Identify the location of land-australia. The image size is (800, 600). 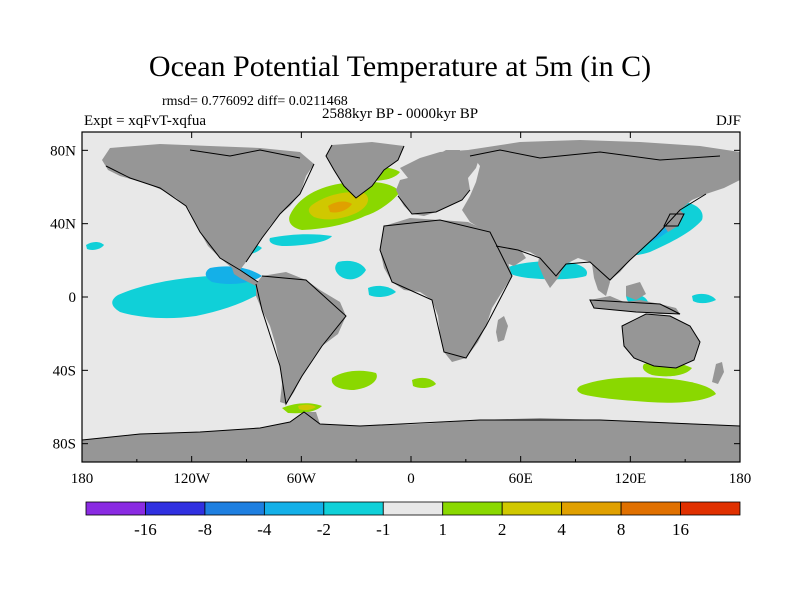
(661, 341).